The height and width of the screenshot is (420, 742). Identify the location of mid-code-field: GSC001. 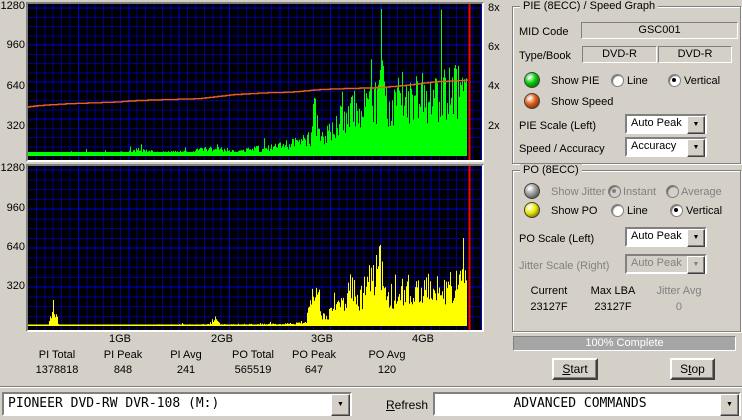
(659, 30).